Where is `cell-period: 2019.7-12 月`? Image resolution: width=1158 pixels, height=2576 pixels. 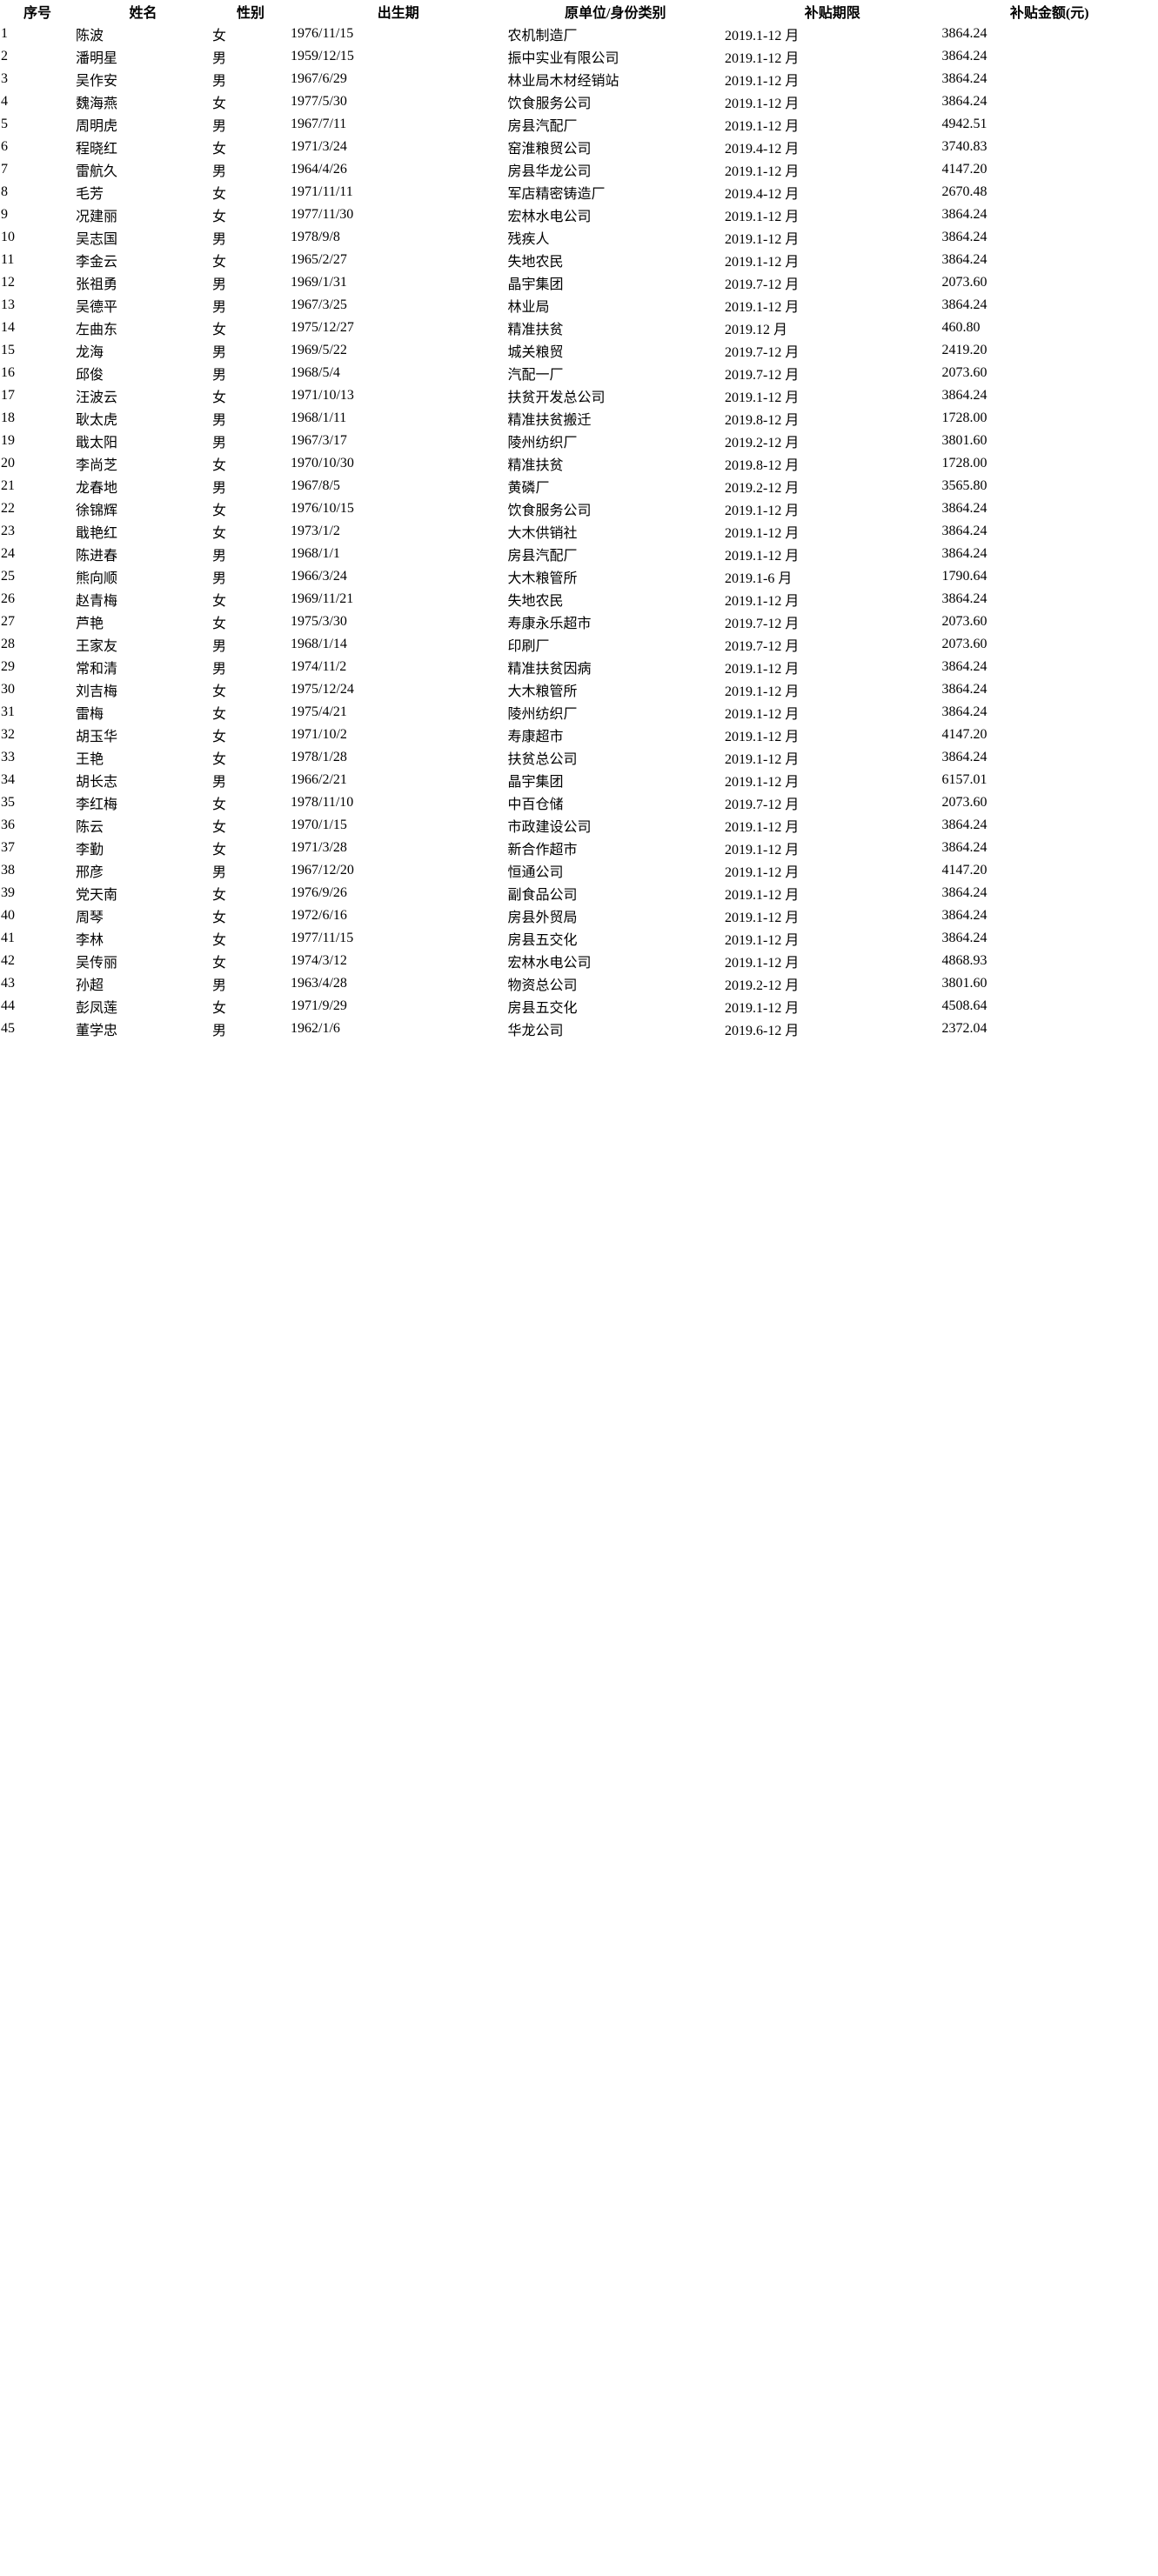 cell-period: 2019.7-12 月 is located at coordinates (762, 375).